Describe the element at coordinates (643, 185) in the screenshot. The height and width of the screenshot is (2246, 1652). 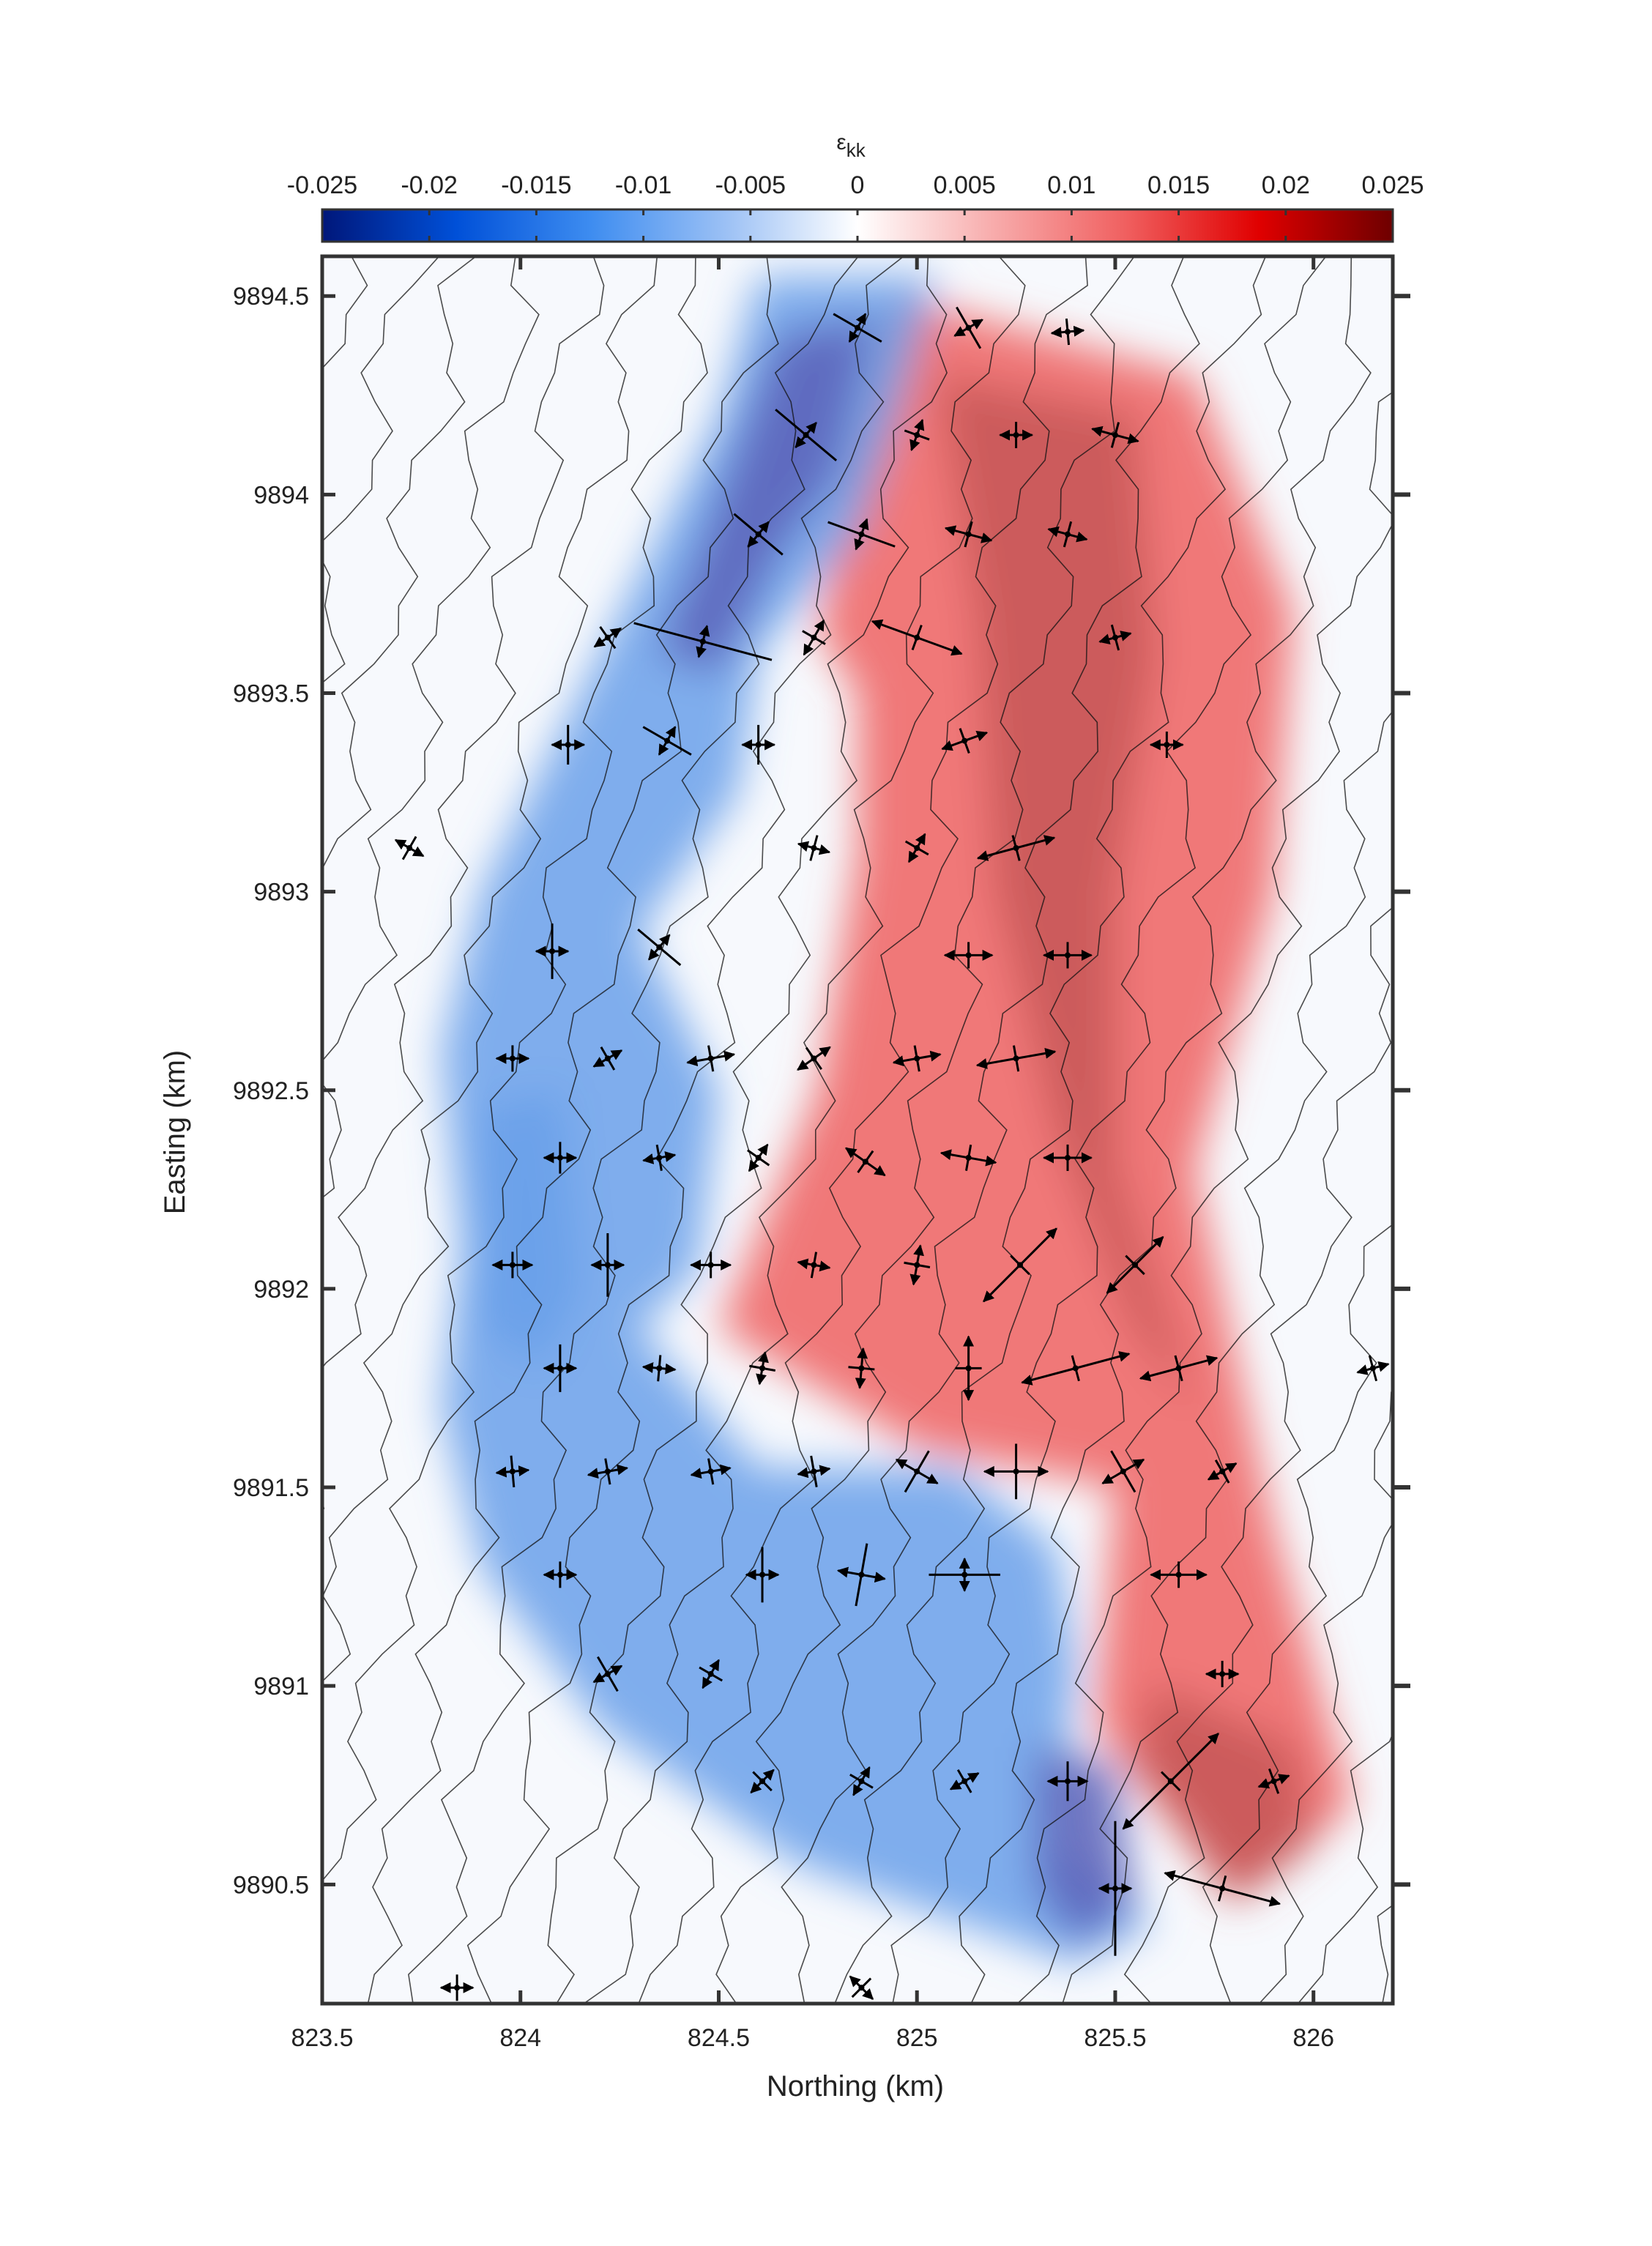
I see `colorbar-tick-label: -0.01` at that location.